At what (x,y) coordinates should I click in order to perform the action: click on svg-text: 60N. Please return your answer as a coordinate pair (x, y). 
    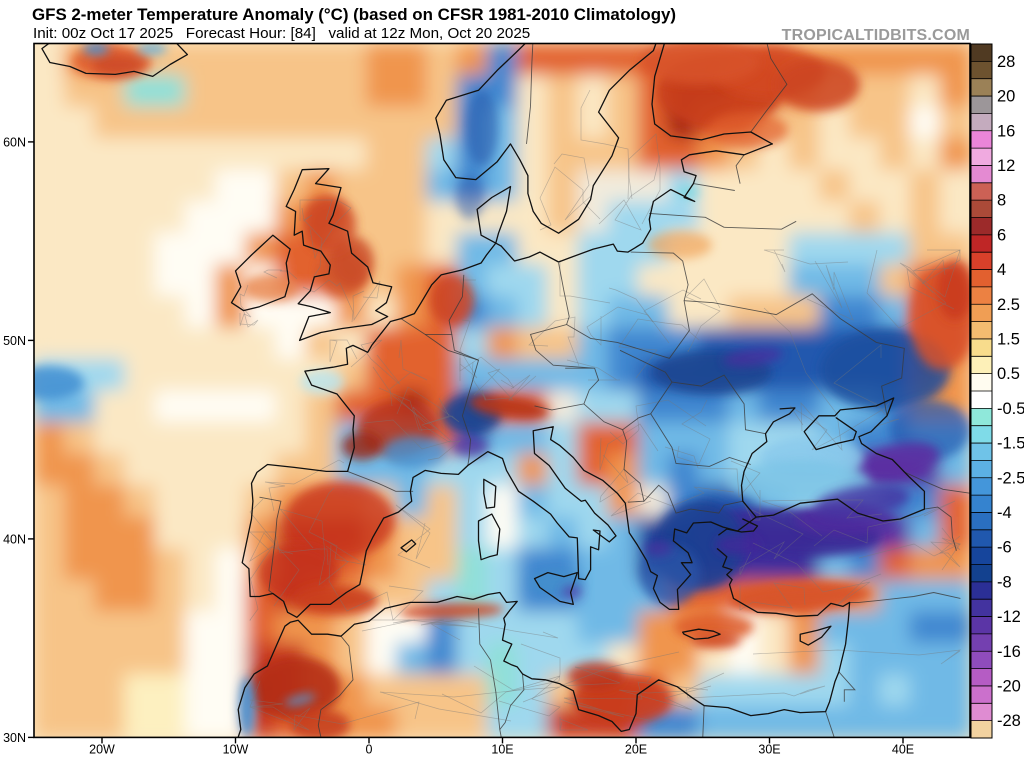
    Looking at the image, I should click on (14, 142).